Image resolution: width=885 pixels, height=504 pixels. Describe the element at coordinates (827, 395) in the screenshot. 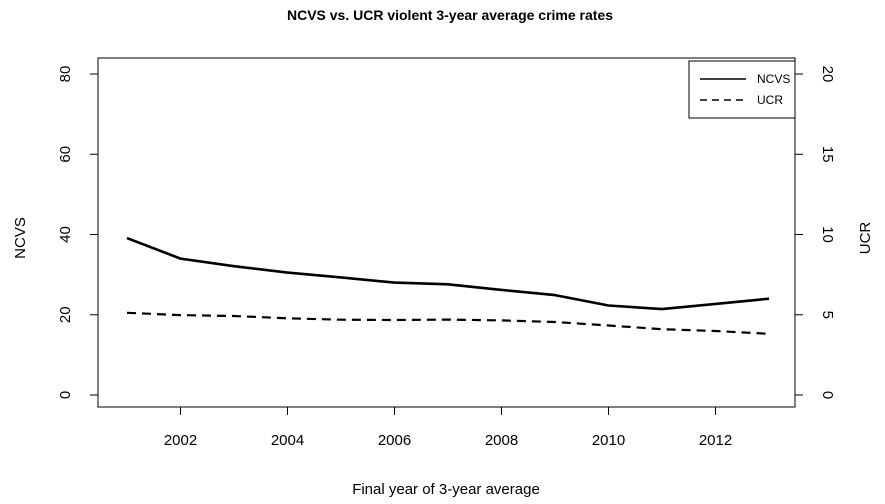

I see `y-right-tick-label: 0` at that location.